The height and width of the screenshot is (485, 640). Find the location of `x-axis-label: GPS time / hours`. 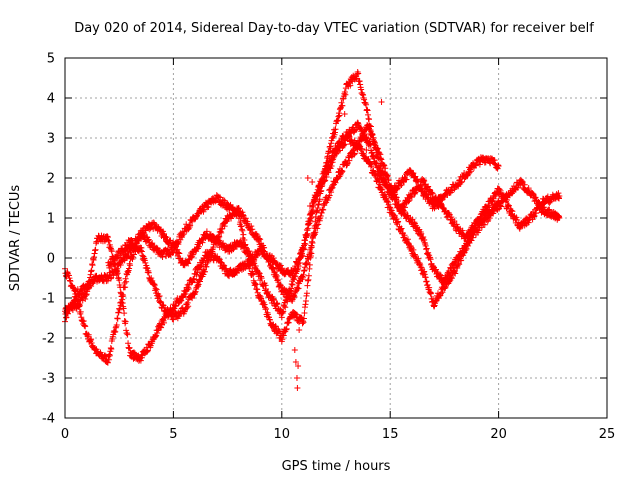

x-axis-label: GPS time / hours is located at coordinates (336, 466).